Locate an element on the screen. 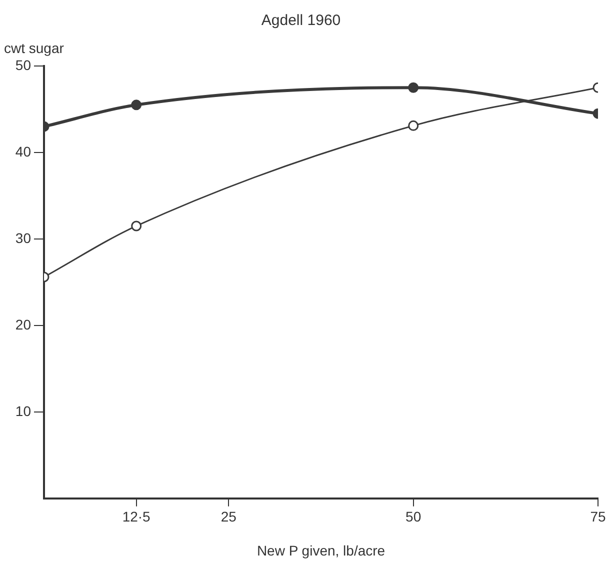  x-tick-label: 75 is located at coordinates (598, 516).